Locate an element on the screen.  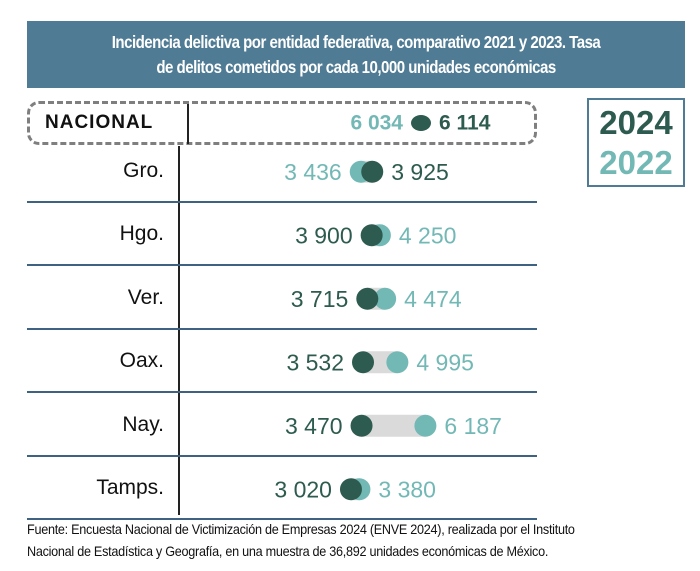
value-label-2022: 4 474 is located at coordinates (433, 299).